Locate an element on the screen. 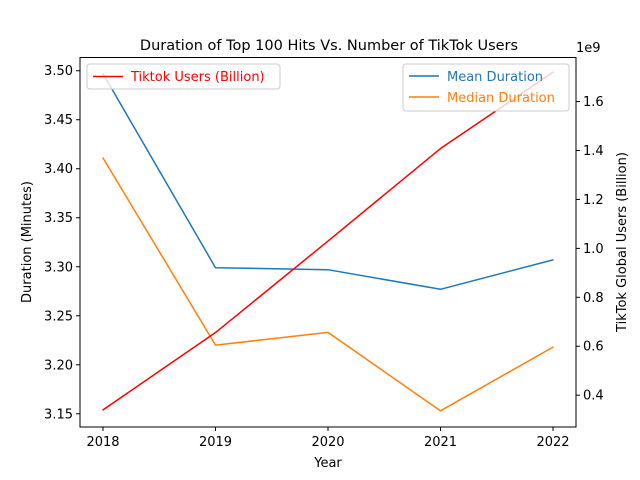 The height and width of the screenshot is (480, 640). x-tick-label-2018: 2018 is located at coordinates (102, 442).